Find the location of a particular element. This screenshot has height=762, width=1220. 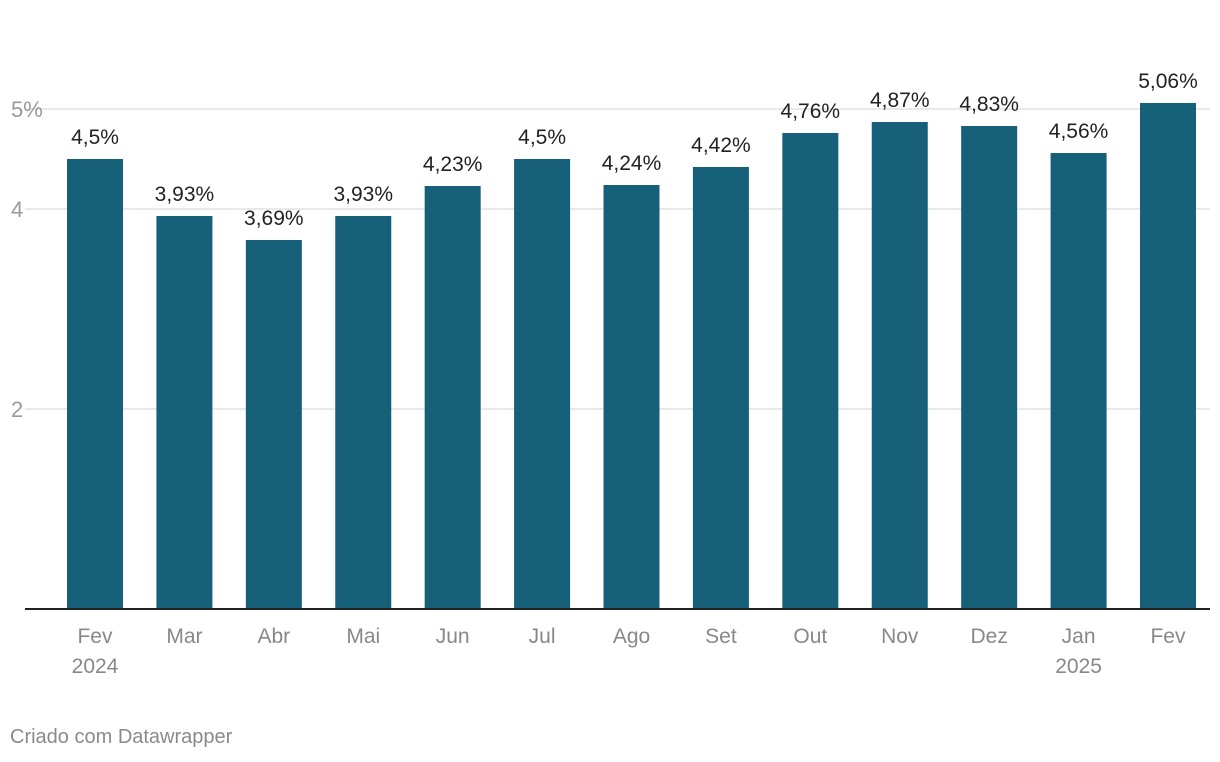

y-tick-label: 2 is located at coordinates (17, 409).